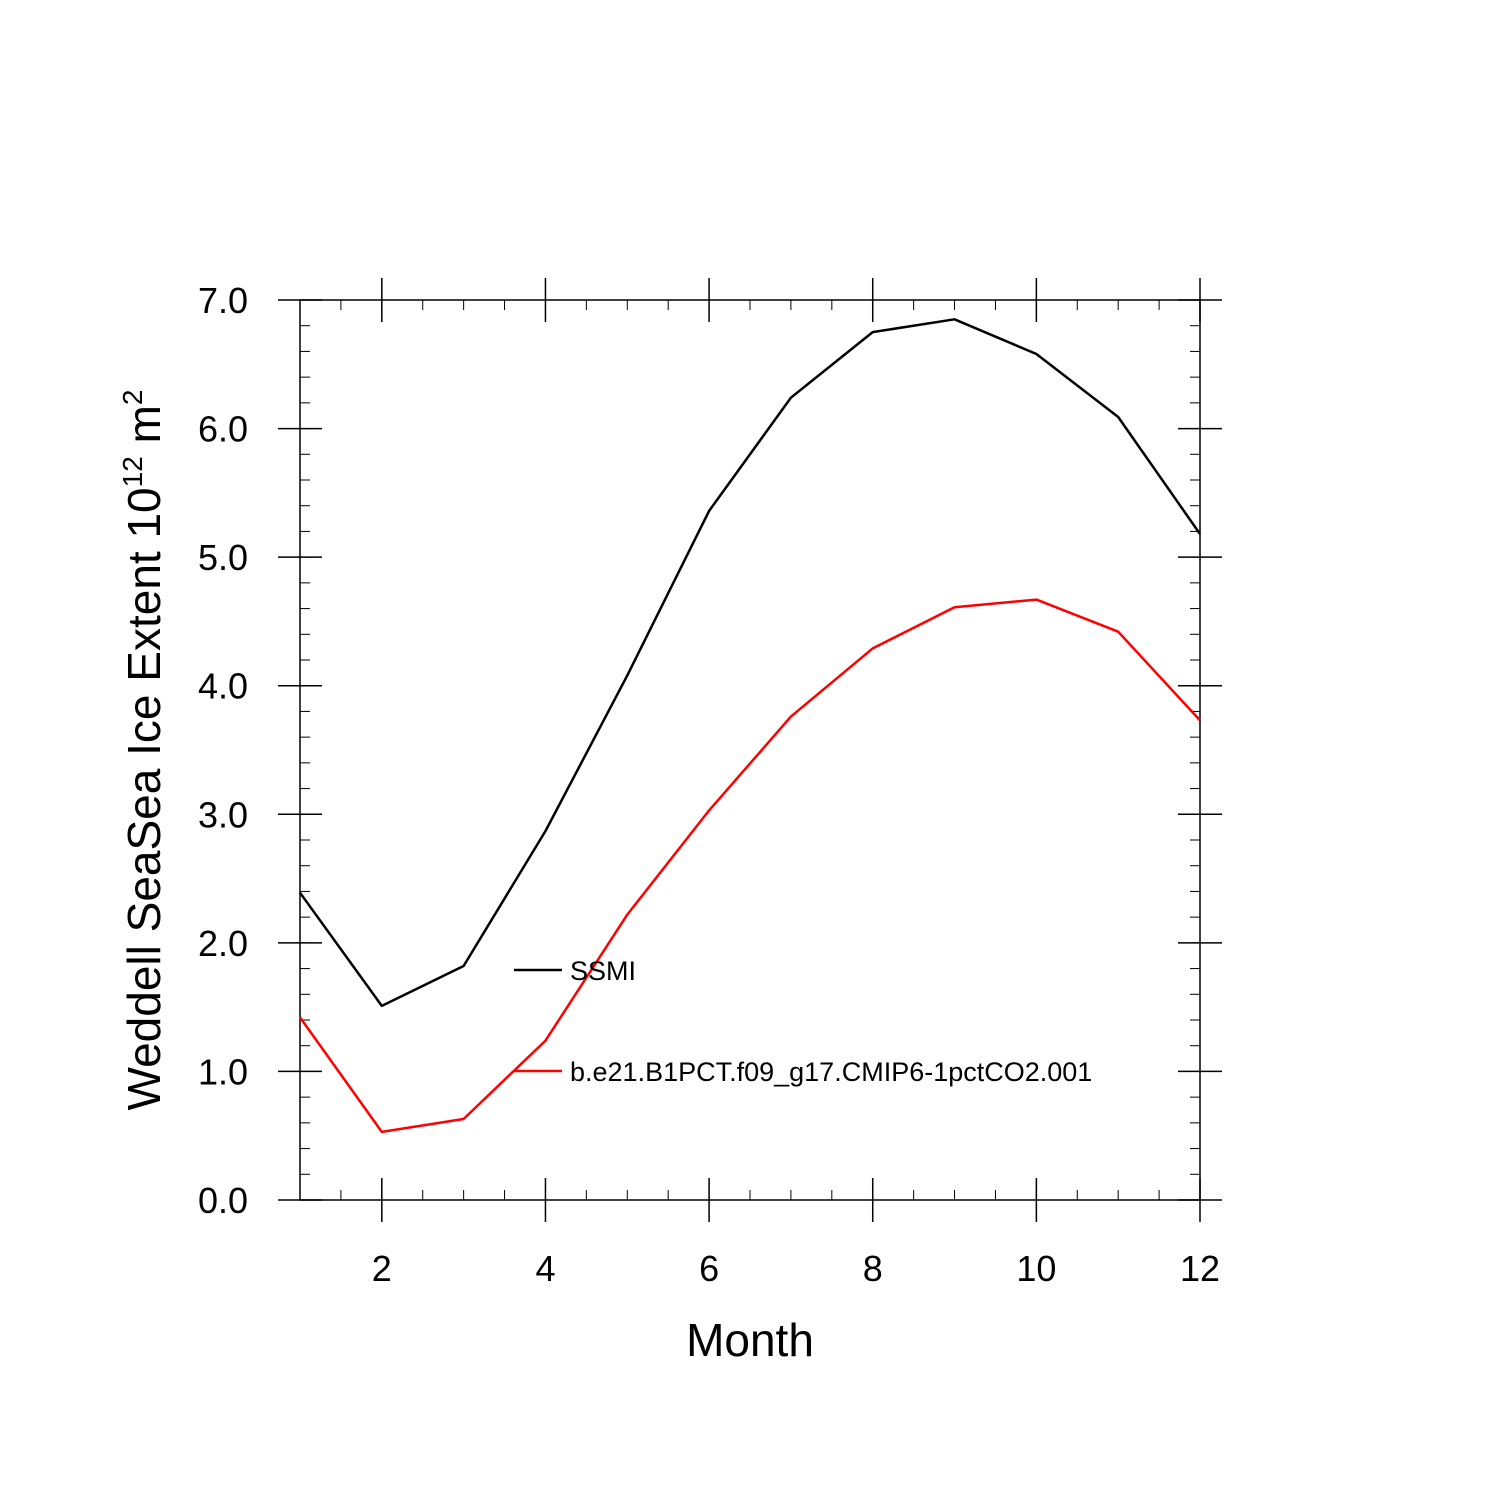 This screenshot has height=1500, width=1500. What do you see at coordinates (144, 430) in the screenshot?
I see `y-axis-title-unit: m` at bounding box center [144, 430].